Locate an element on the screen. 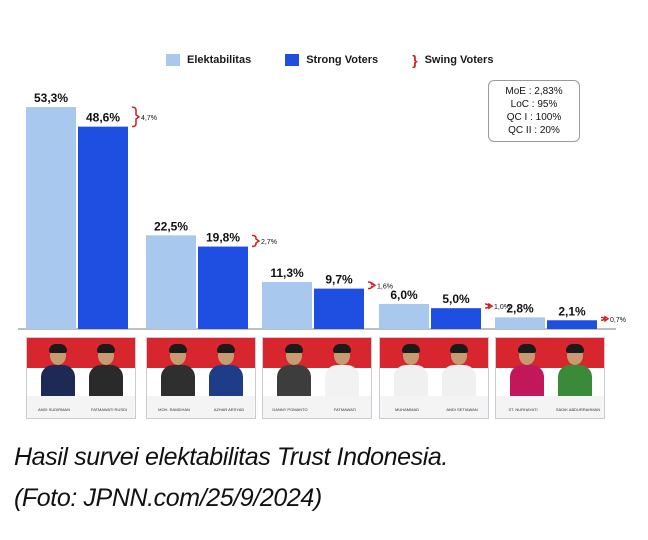 The height and width of the screenshot is (540, 648). label-strong-voters: 5,0% is located at coordinates (456, 299).